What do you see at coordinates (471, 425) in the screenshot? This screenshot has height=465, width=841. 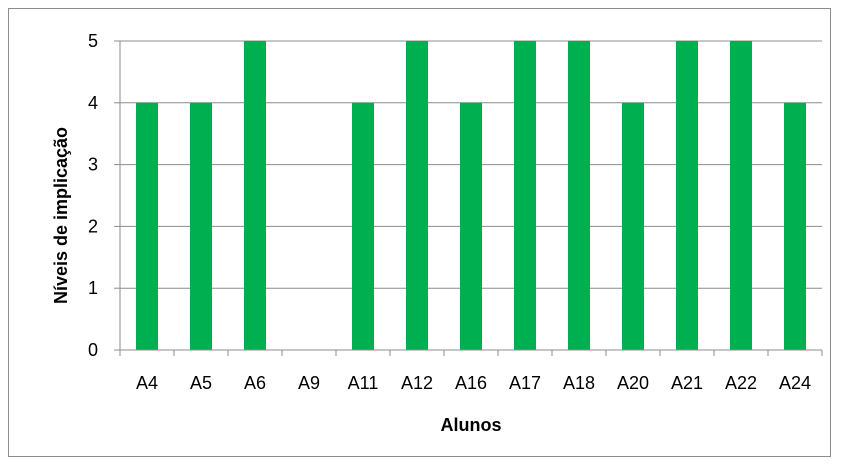 I see `x-axis-title: Alunos` at bounding box center [471, 425].